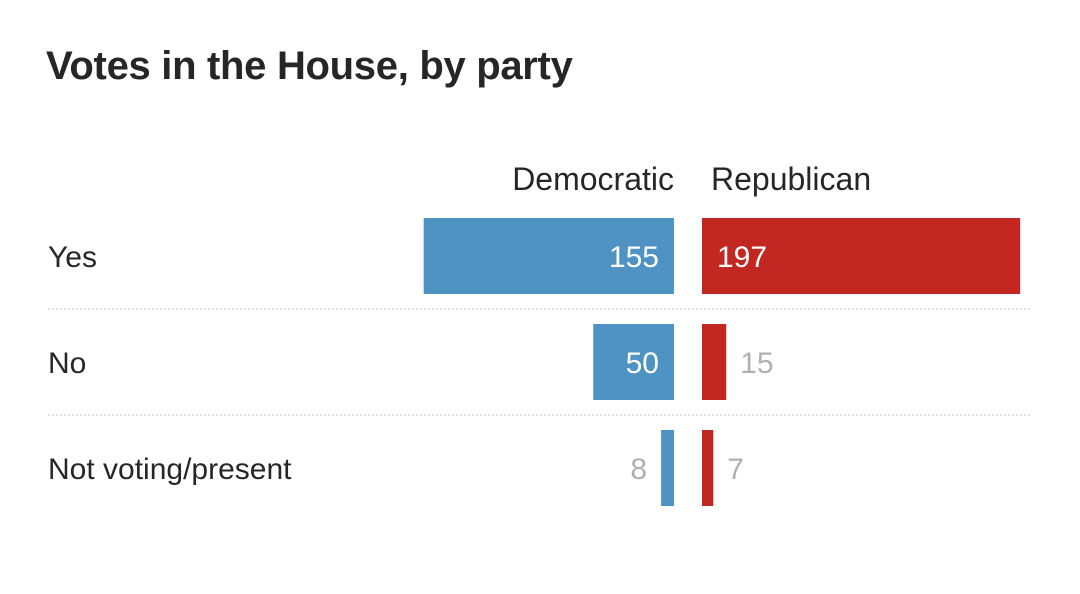  I want to click on category-label: Yes, so click(72, 257).